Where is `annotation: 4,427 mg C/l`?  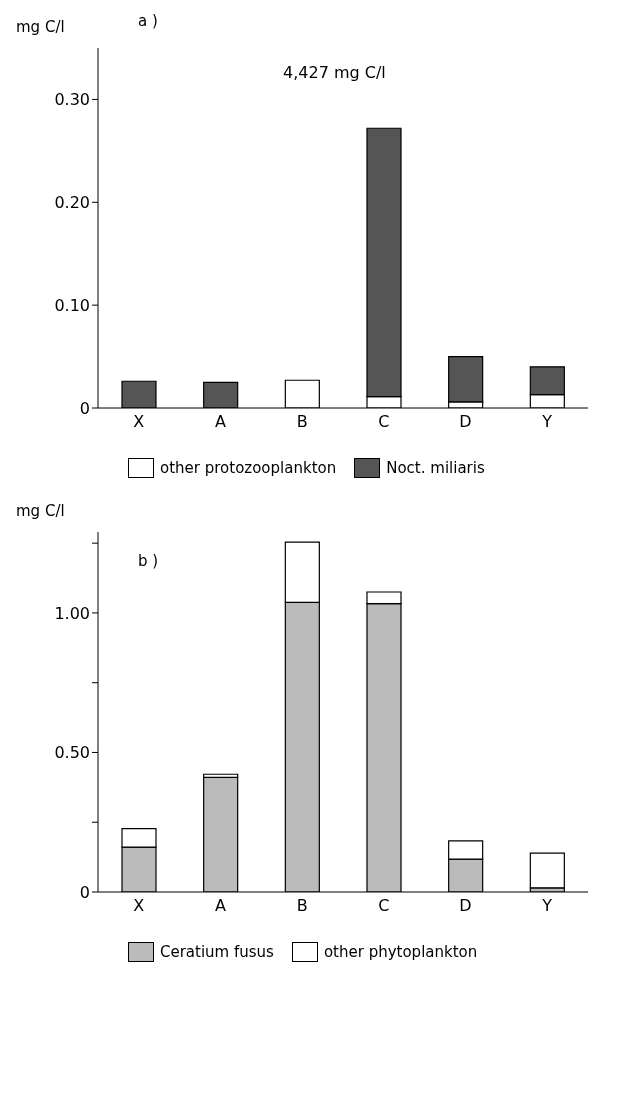 annotation: 4,427 mg C/l is located at coordinates (334, 73).